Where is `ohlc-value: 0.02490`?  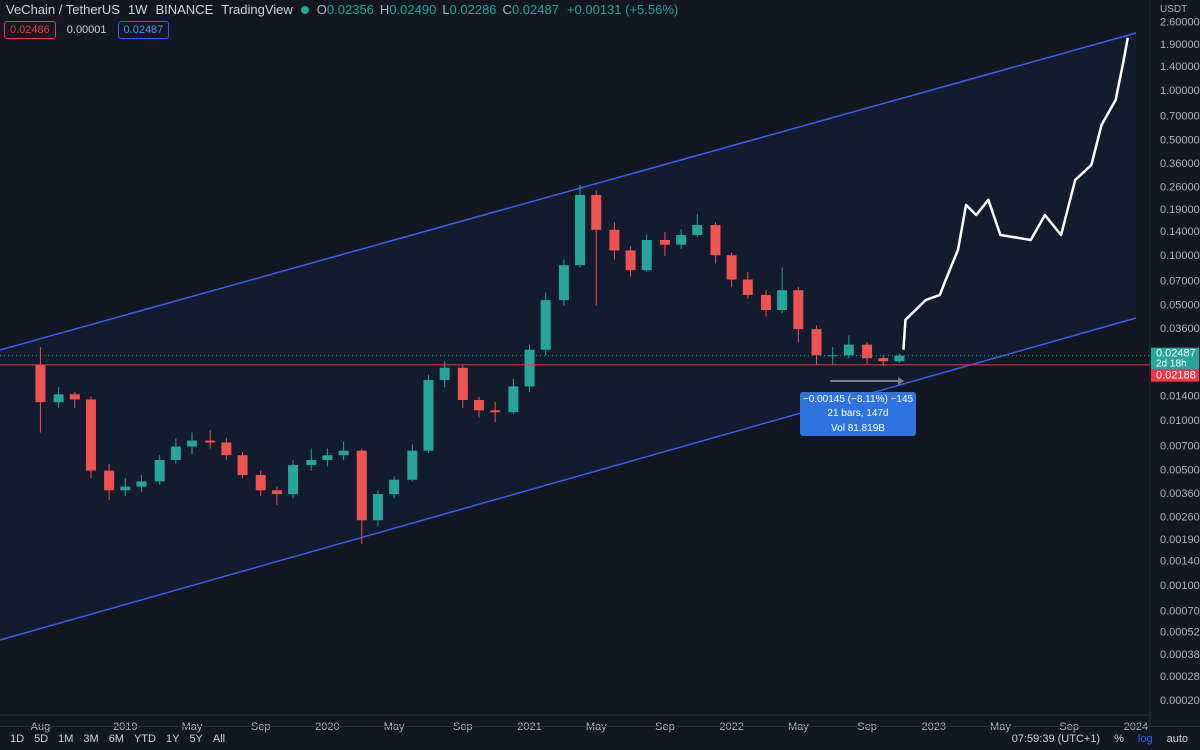
ohlc-value: 0.02490 is located at coordinates (413, 9).